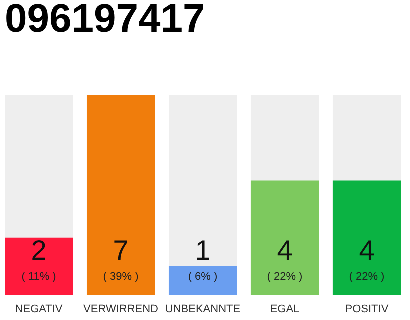 The width and height of the screenshot is (410, 320). What do you see at coordinates (285, 310) in the screenshot?
I see `x-tick-label: EGAL` at bounding box center [285, 310].